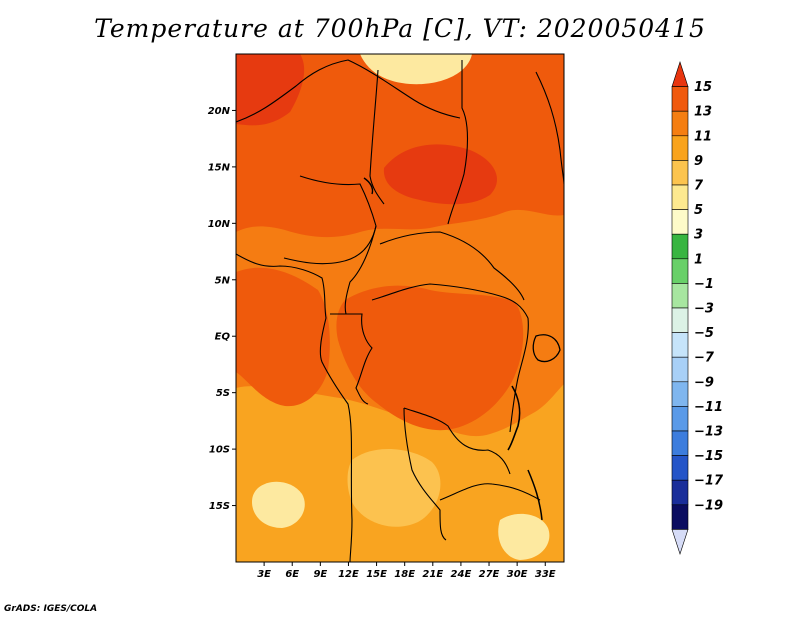 Image resolution: width=800 pixels, height=618 pixels. Describe the element at coordinates (519, 375) in the screenshot. I see `border-drc-east` at that location.